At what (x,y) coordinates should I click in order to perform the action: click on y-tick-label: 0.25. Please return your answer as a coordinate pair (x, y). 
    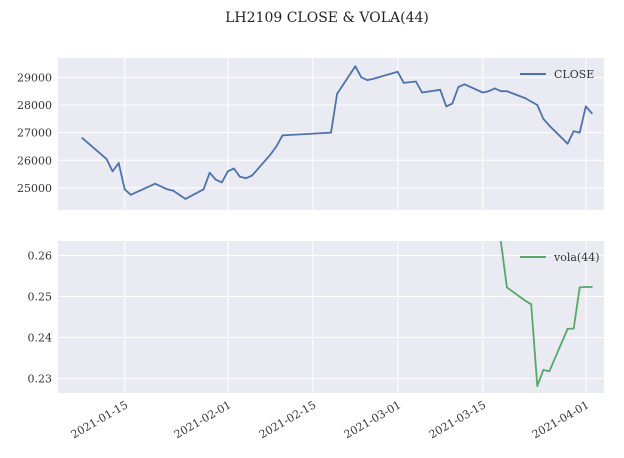
    Looking at the image, I should click on (40, 296).